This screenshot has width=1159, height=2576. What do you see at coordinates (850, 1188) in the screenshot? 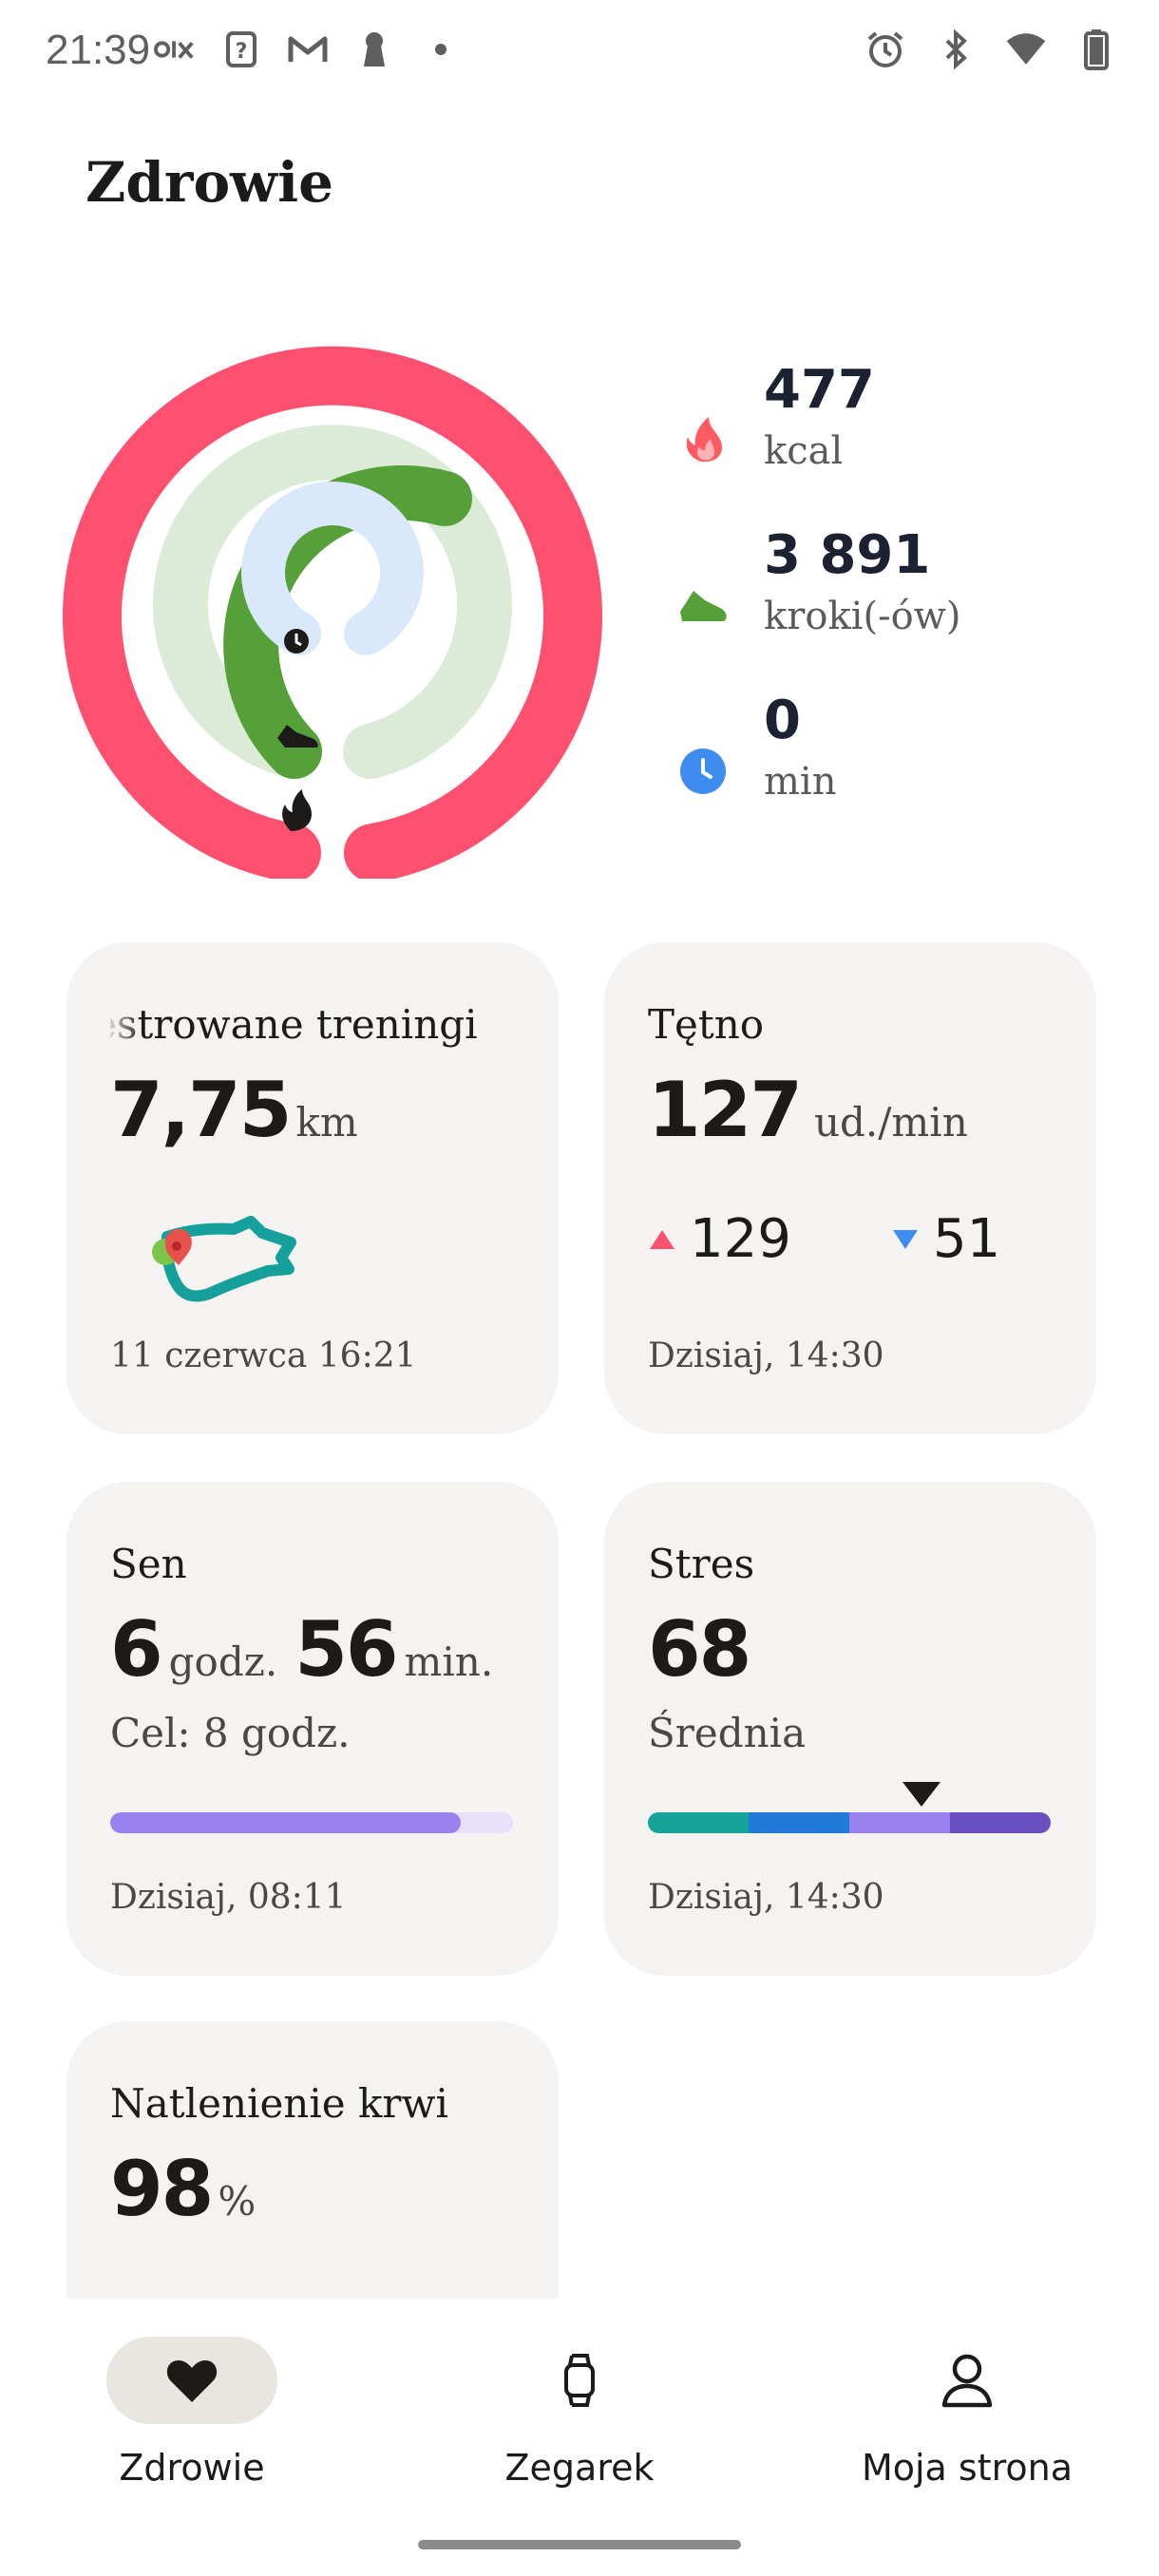
I see `heart-rate-card: Tętno 127 ud./min 129 51 Dzisiaj, 14:30` at bounding box center [850, 1188].